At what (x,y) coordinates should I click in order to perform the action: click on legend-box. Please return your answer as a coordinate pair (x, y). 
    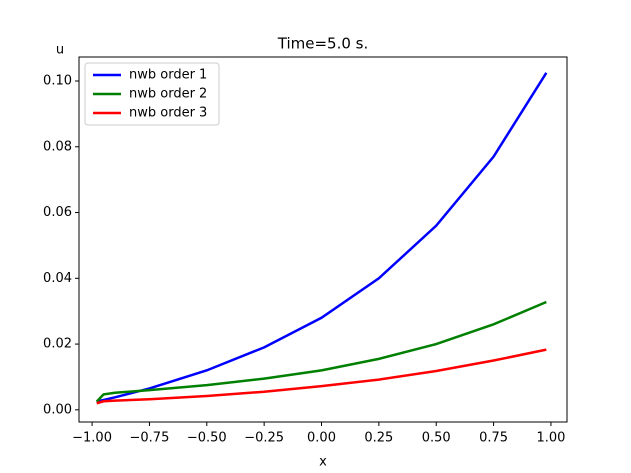
    Looking at the image, I should click on (152, 94).